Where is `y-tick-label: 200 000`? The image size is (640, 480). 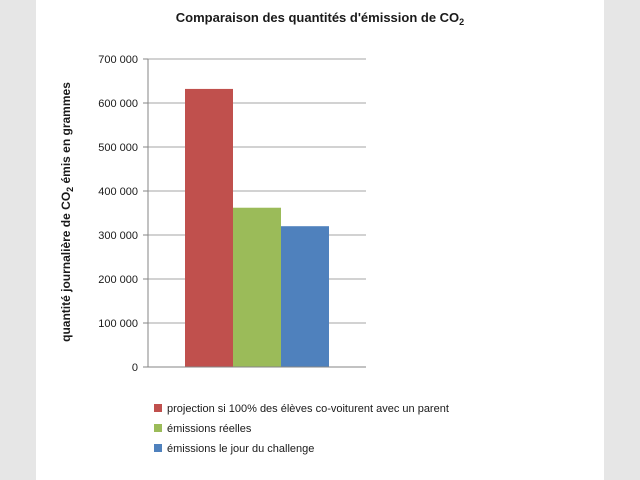
y-tick-label: 200 000 is located at coordinates (118, 280).